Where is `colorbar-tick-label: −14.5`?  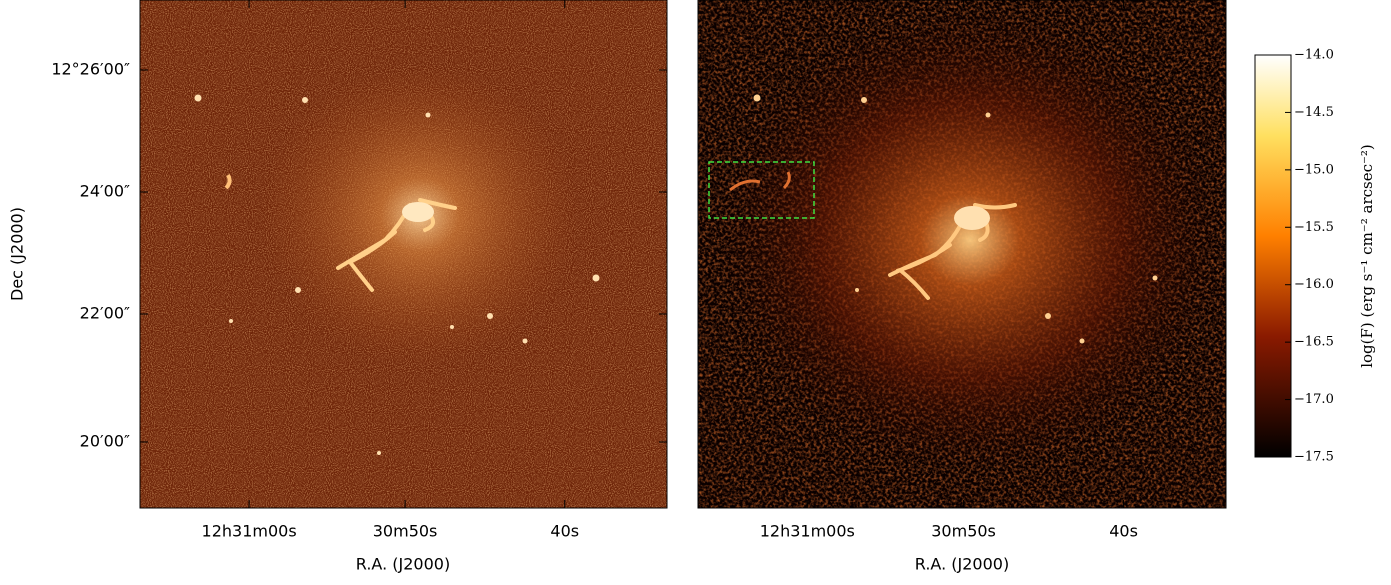 colorbar-tick-label: −14.5 is located at coordinates (1314, 112).